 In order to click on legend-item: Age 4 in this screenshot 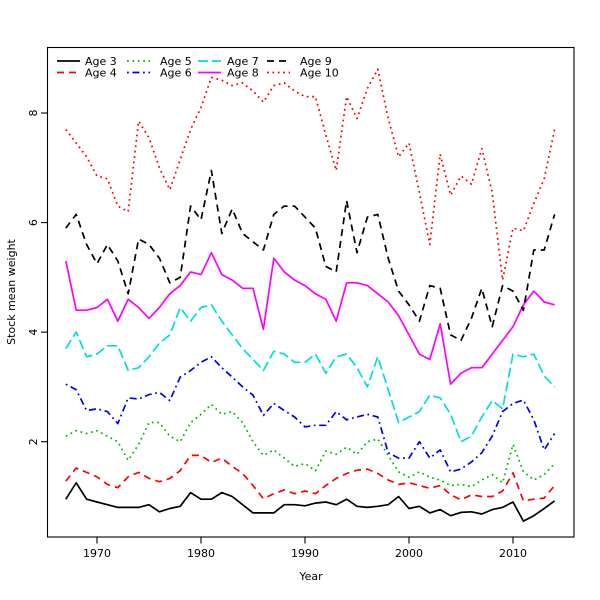, I will do `click(87, 72)`.